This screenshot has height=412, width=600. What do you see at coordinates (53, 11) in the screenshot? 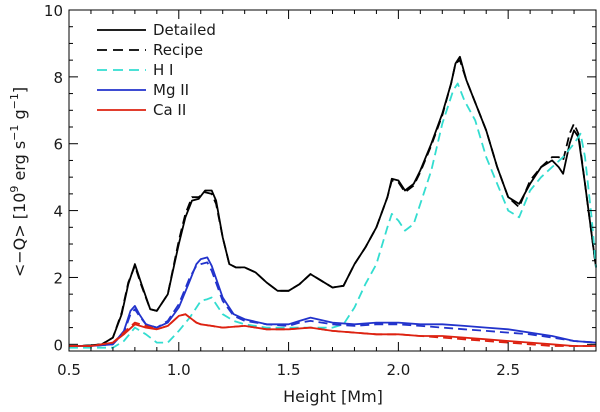
I see `y-tick-label: 10` at bounding box center [53, 11].